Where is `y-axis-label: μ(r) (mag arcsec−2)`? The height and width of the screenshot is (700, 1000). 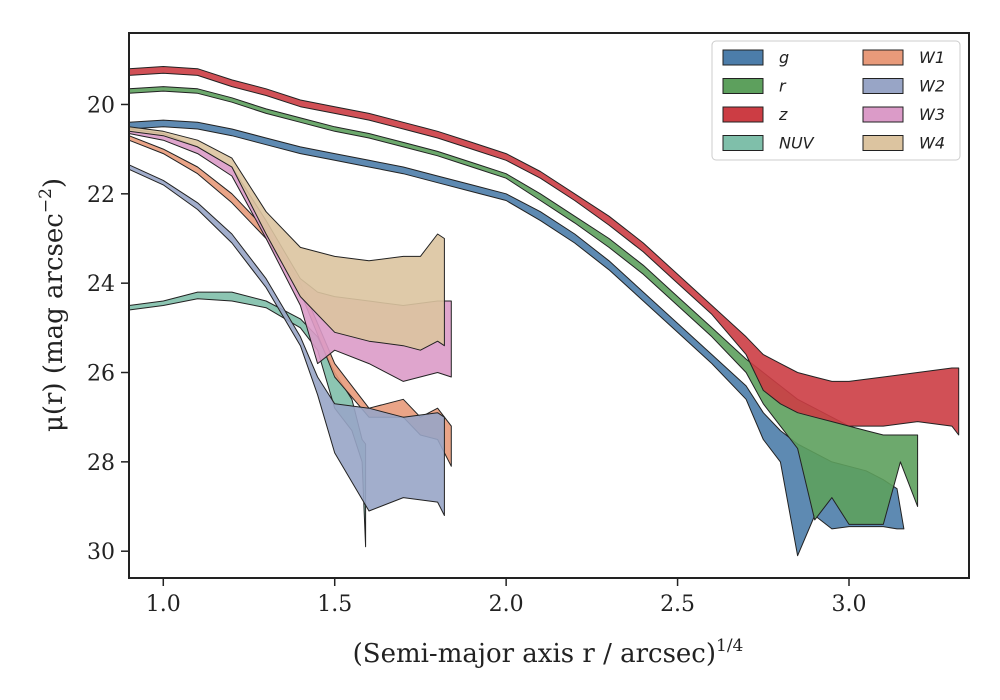
y-axis-label: μ(r) (mag arcsec−2) is located at coordinates (52, 305).